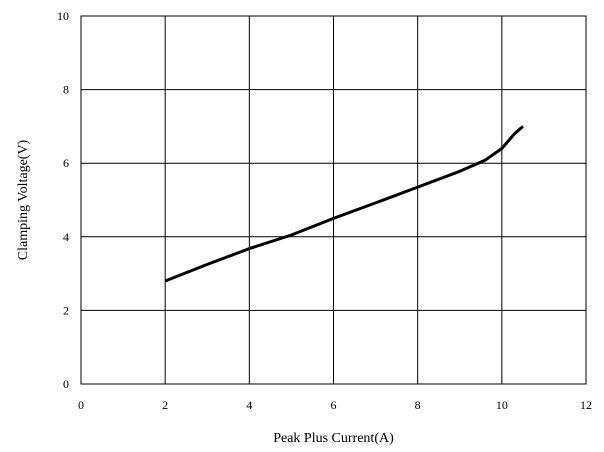 This screenshot has width=604, height=452. Describe the element at coordinates (63, 200) in the screenshot. I see `y-axis-tick-labels: 0 2 4 6 8 10` at that location.